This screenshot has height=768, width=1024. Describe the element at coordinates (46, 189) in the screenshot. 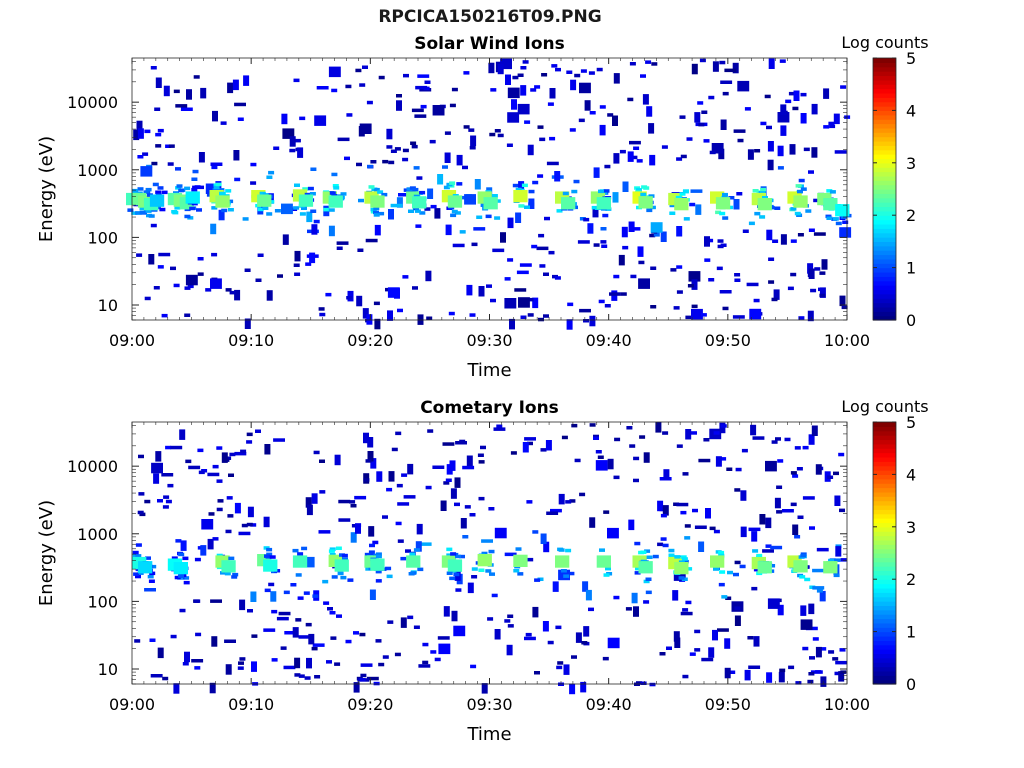

I see `y-axis-label: Energy (eV)` at that location.